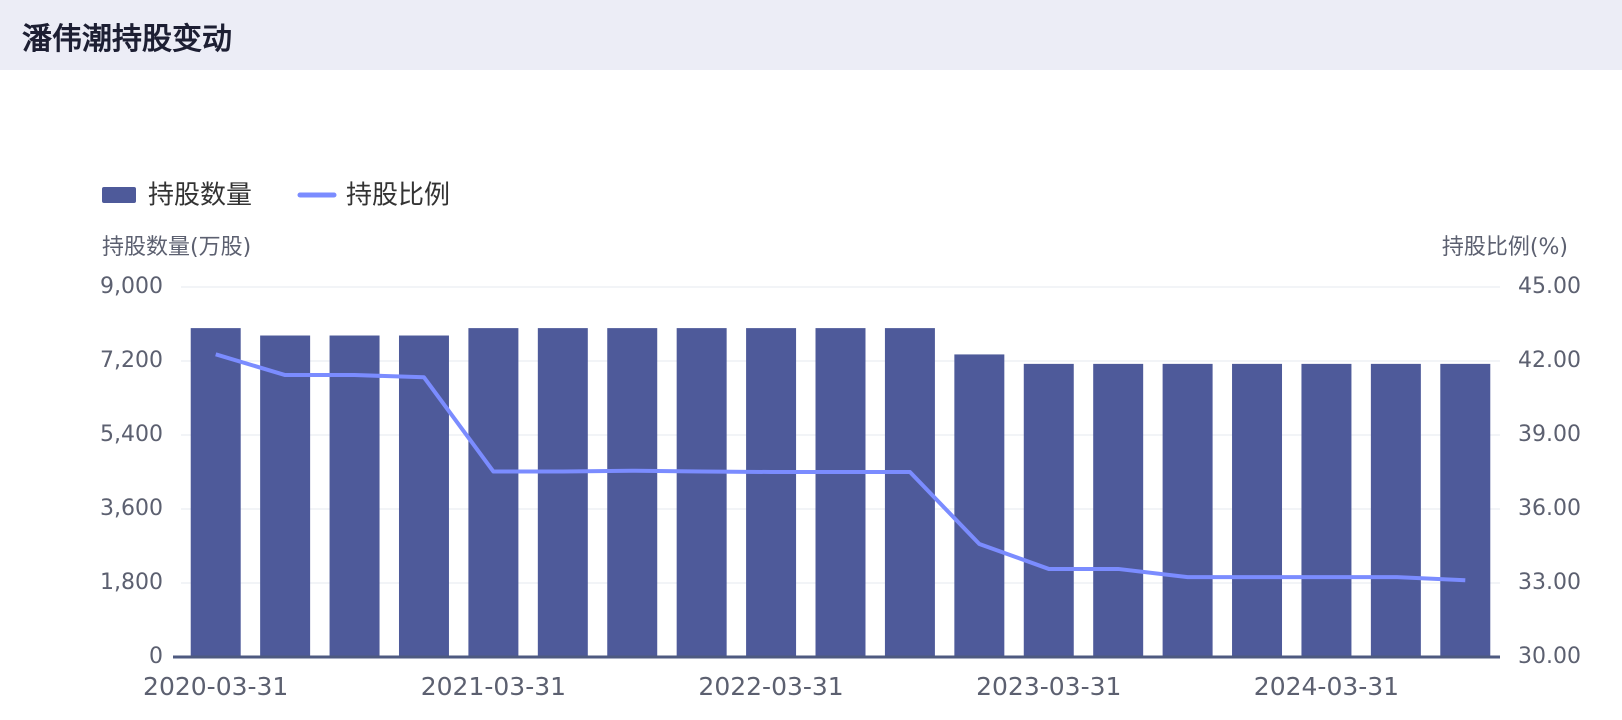  Describe the element at coordinates (1549, 508) in the screenshot. I see `y2-tick-label: 36.00` at that location.